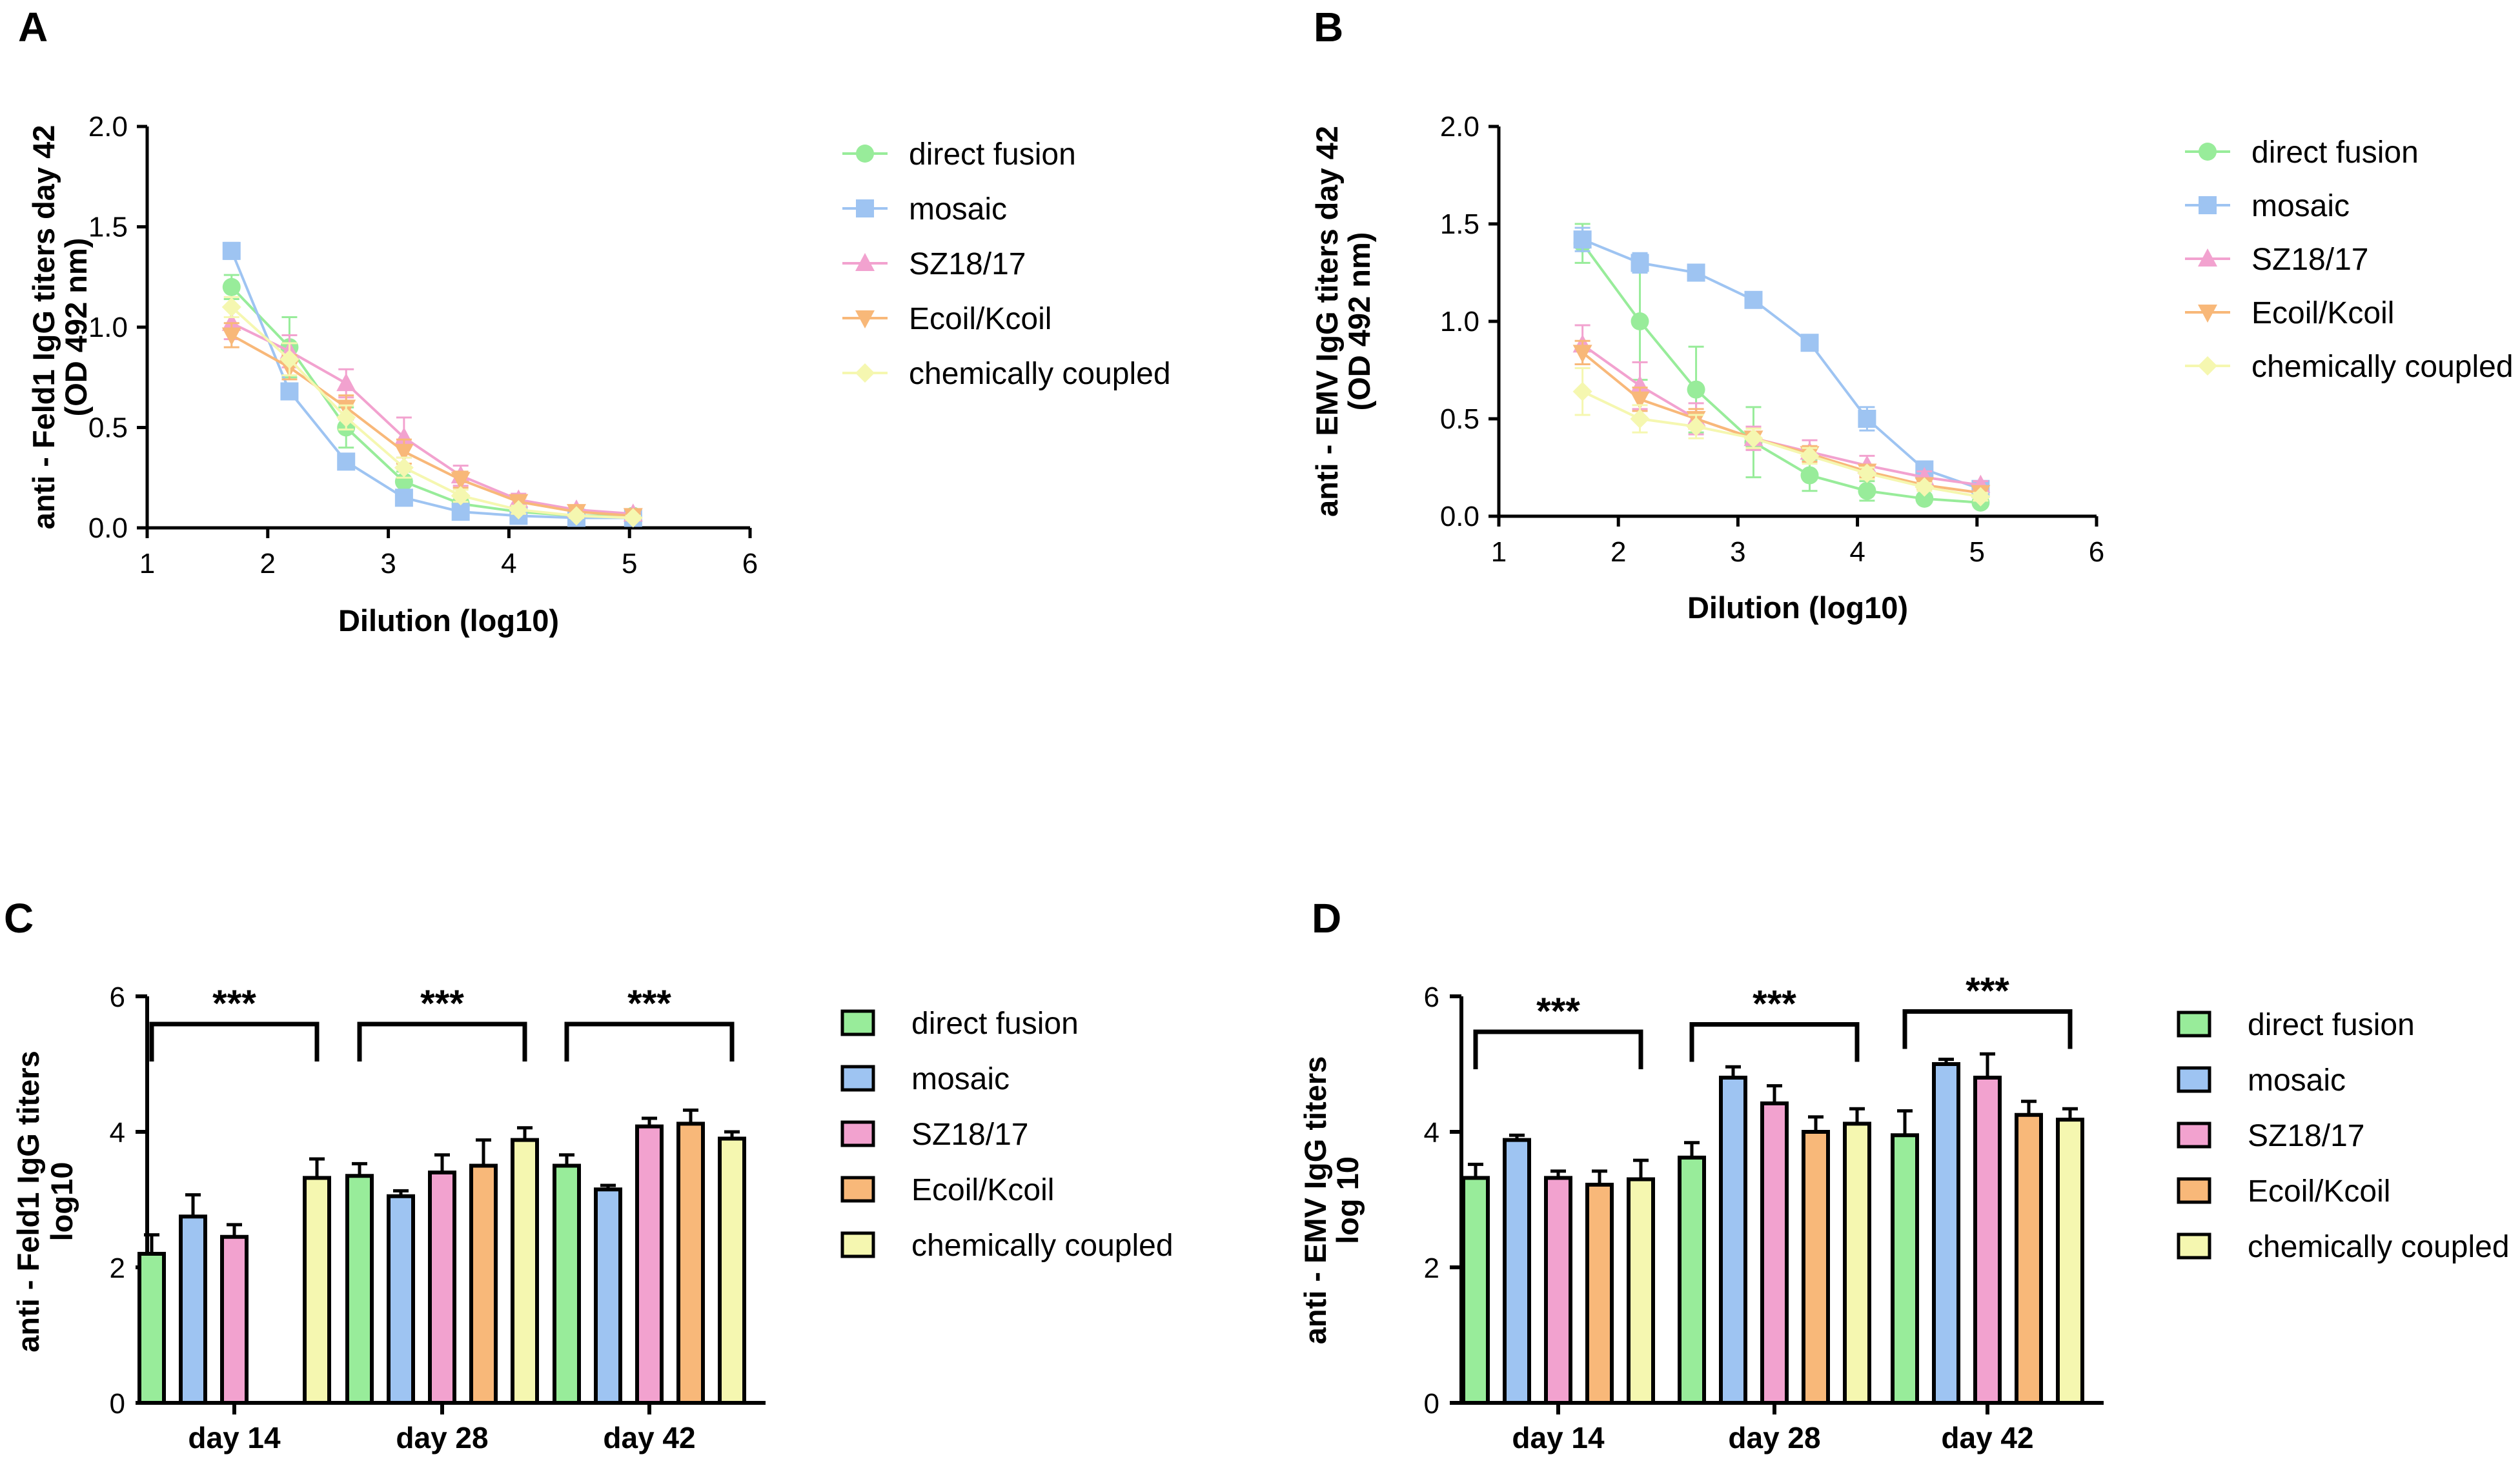  Describe the element at coordinates (1459, 127) in the screenshot. I see `y-tick-label: 2.0` at that location.